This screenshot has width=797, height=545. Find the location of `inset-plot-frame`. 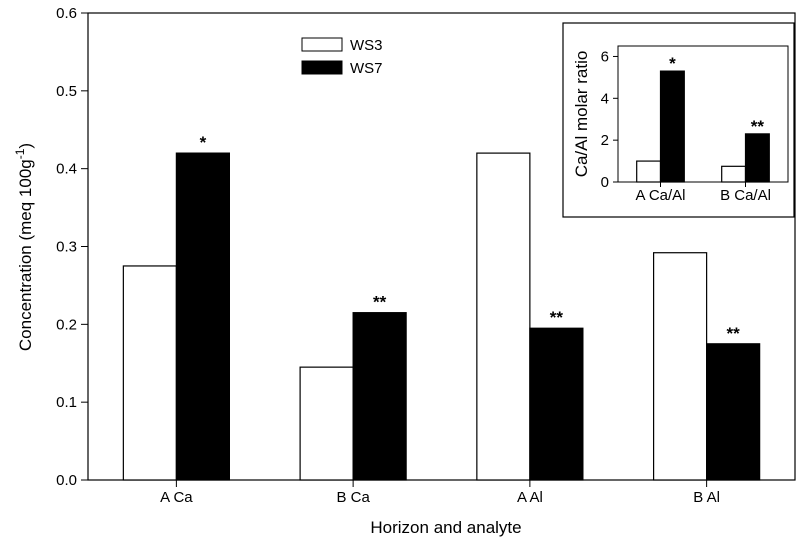

inset-plot-frame is located at coordinates (703, 114).